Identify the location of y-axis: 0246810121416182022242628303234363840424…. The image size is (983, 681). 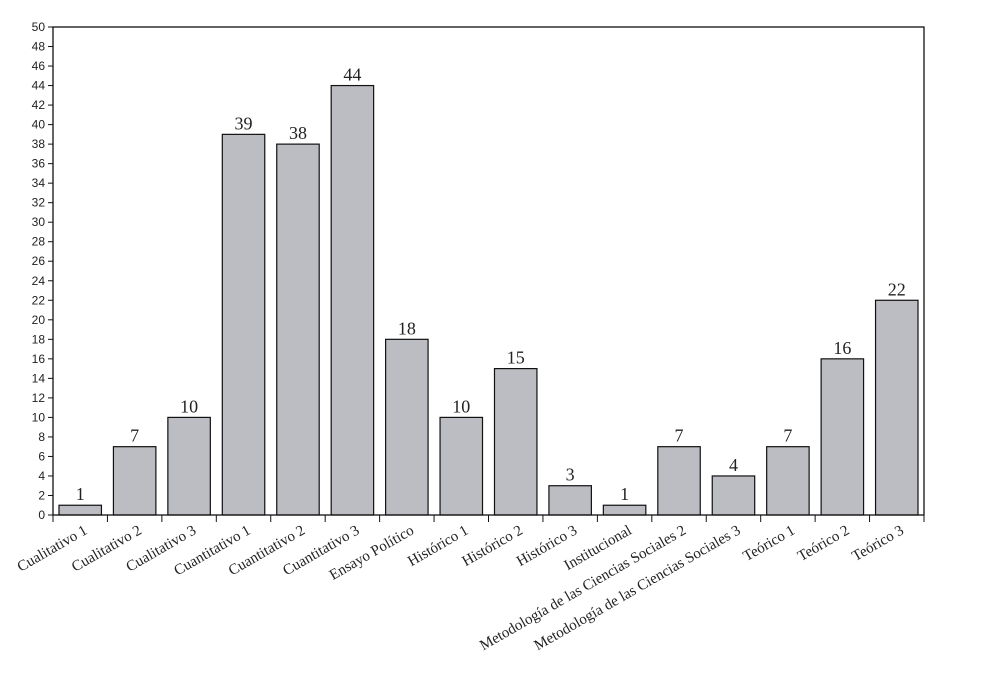
(42, 271).